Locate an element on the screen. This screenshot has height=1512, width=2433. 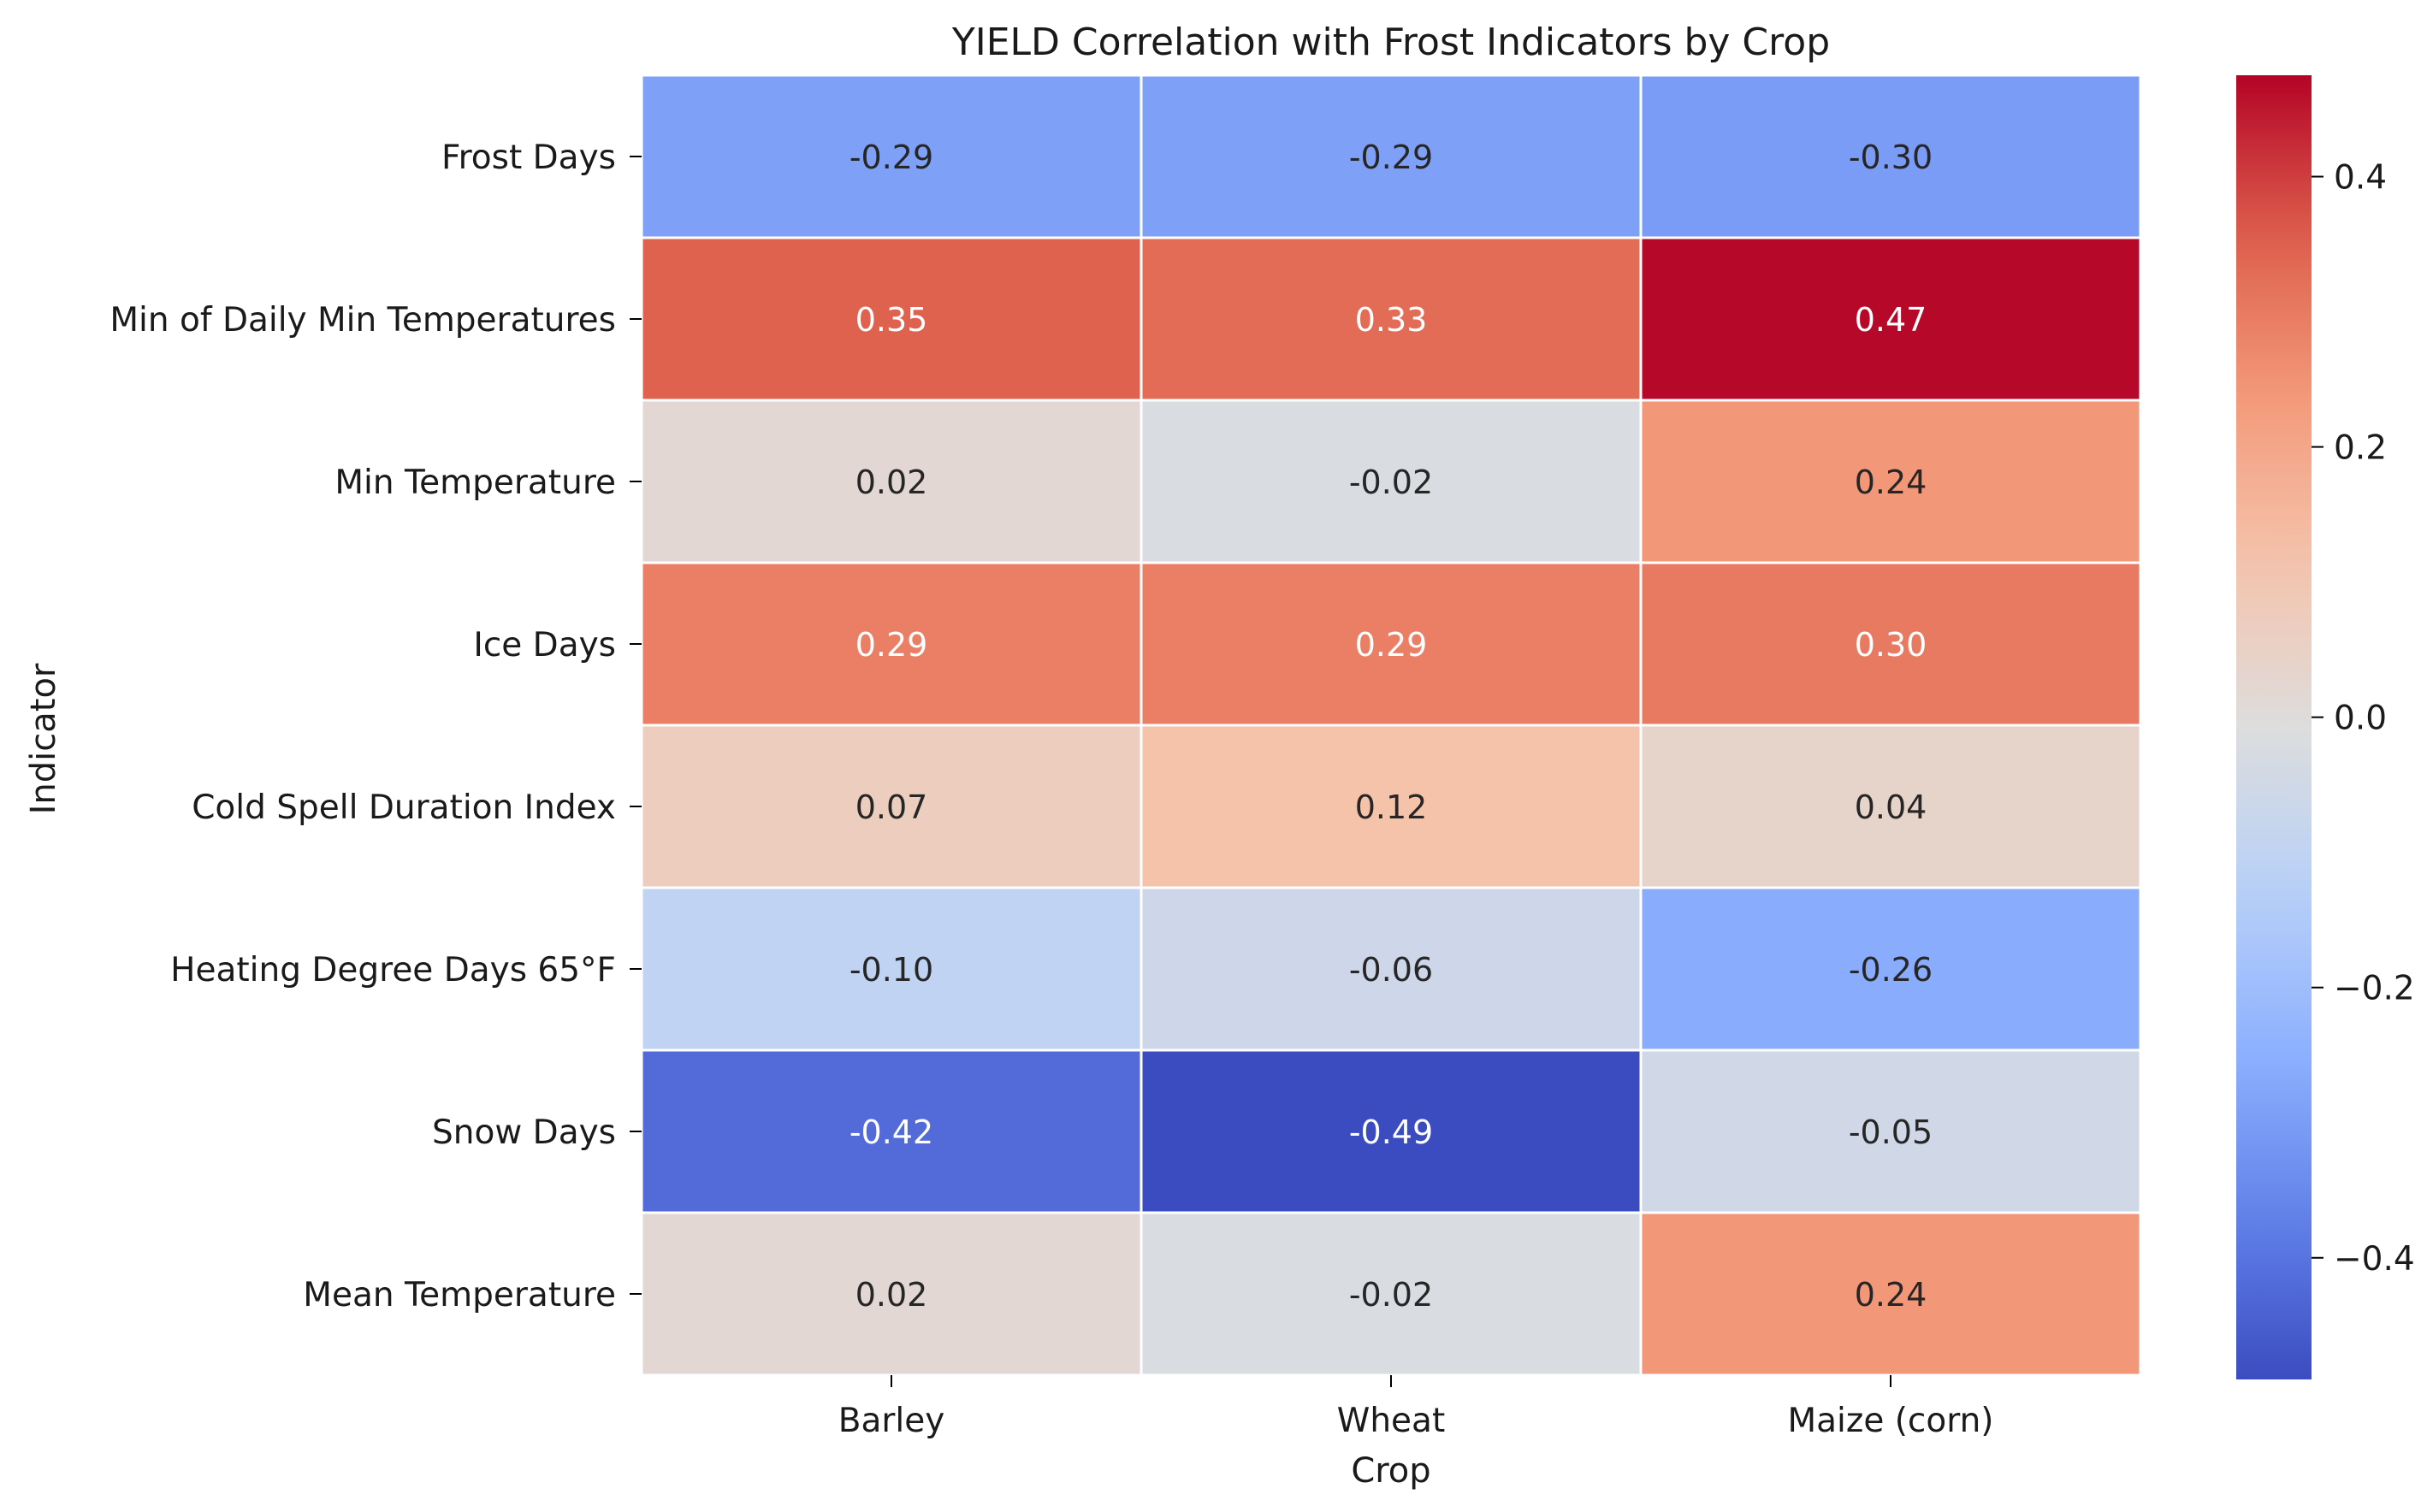
colorbar-gradient is located at coordinates (2274, 727).